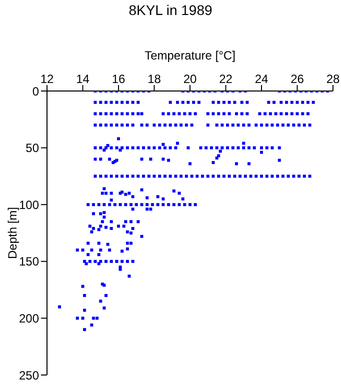 The image size is (341, 384). What do you see at coordinates (33, 148) in the screenshot?
I see `y-tick-label: 50` at bounding box center [33, 148].